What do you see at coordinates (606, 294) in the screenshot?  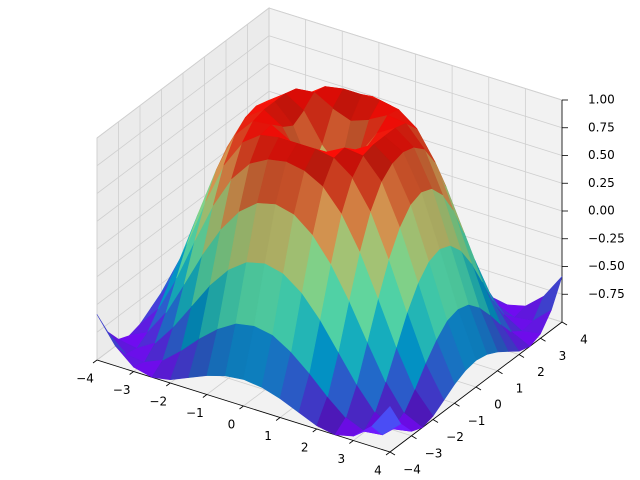 I see `z-tick-label: −0.75` at bounding box center [606, 294].